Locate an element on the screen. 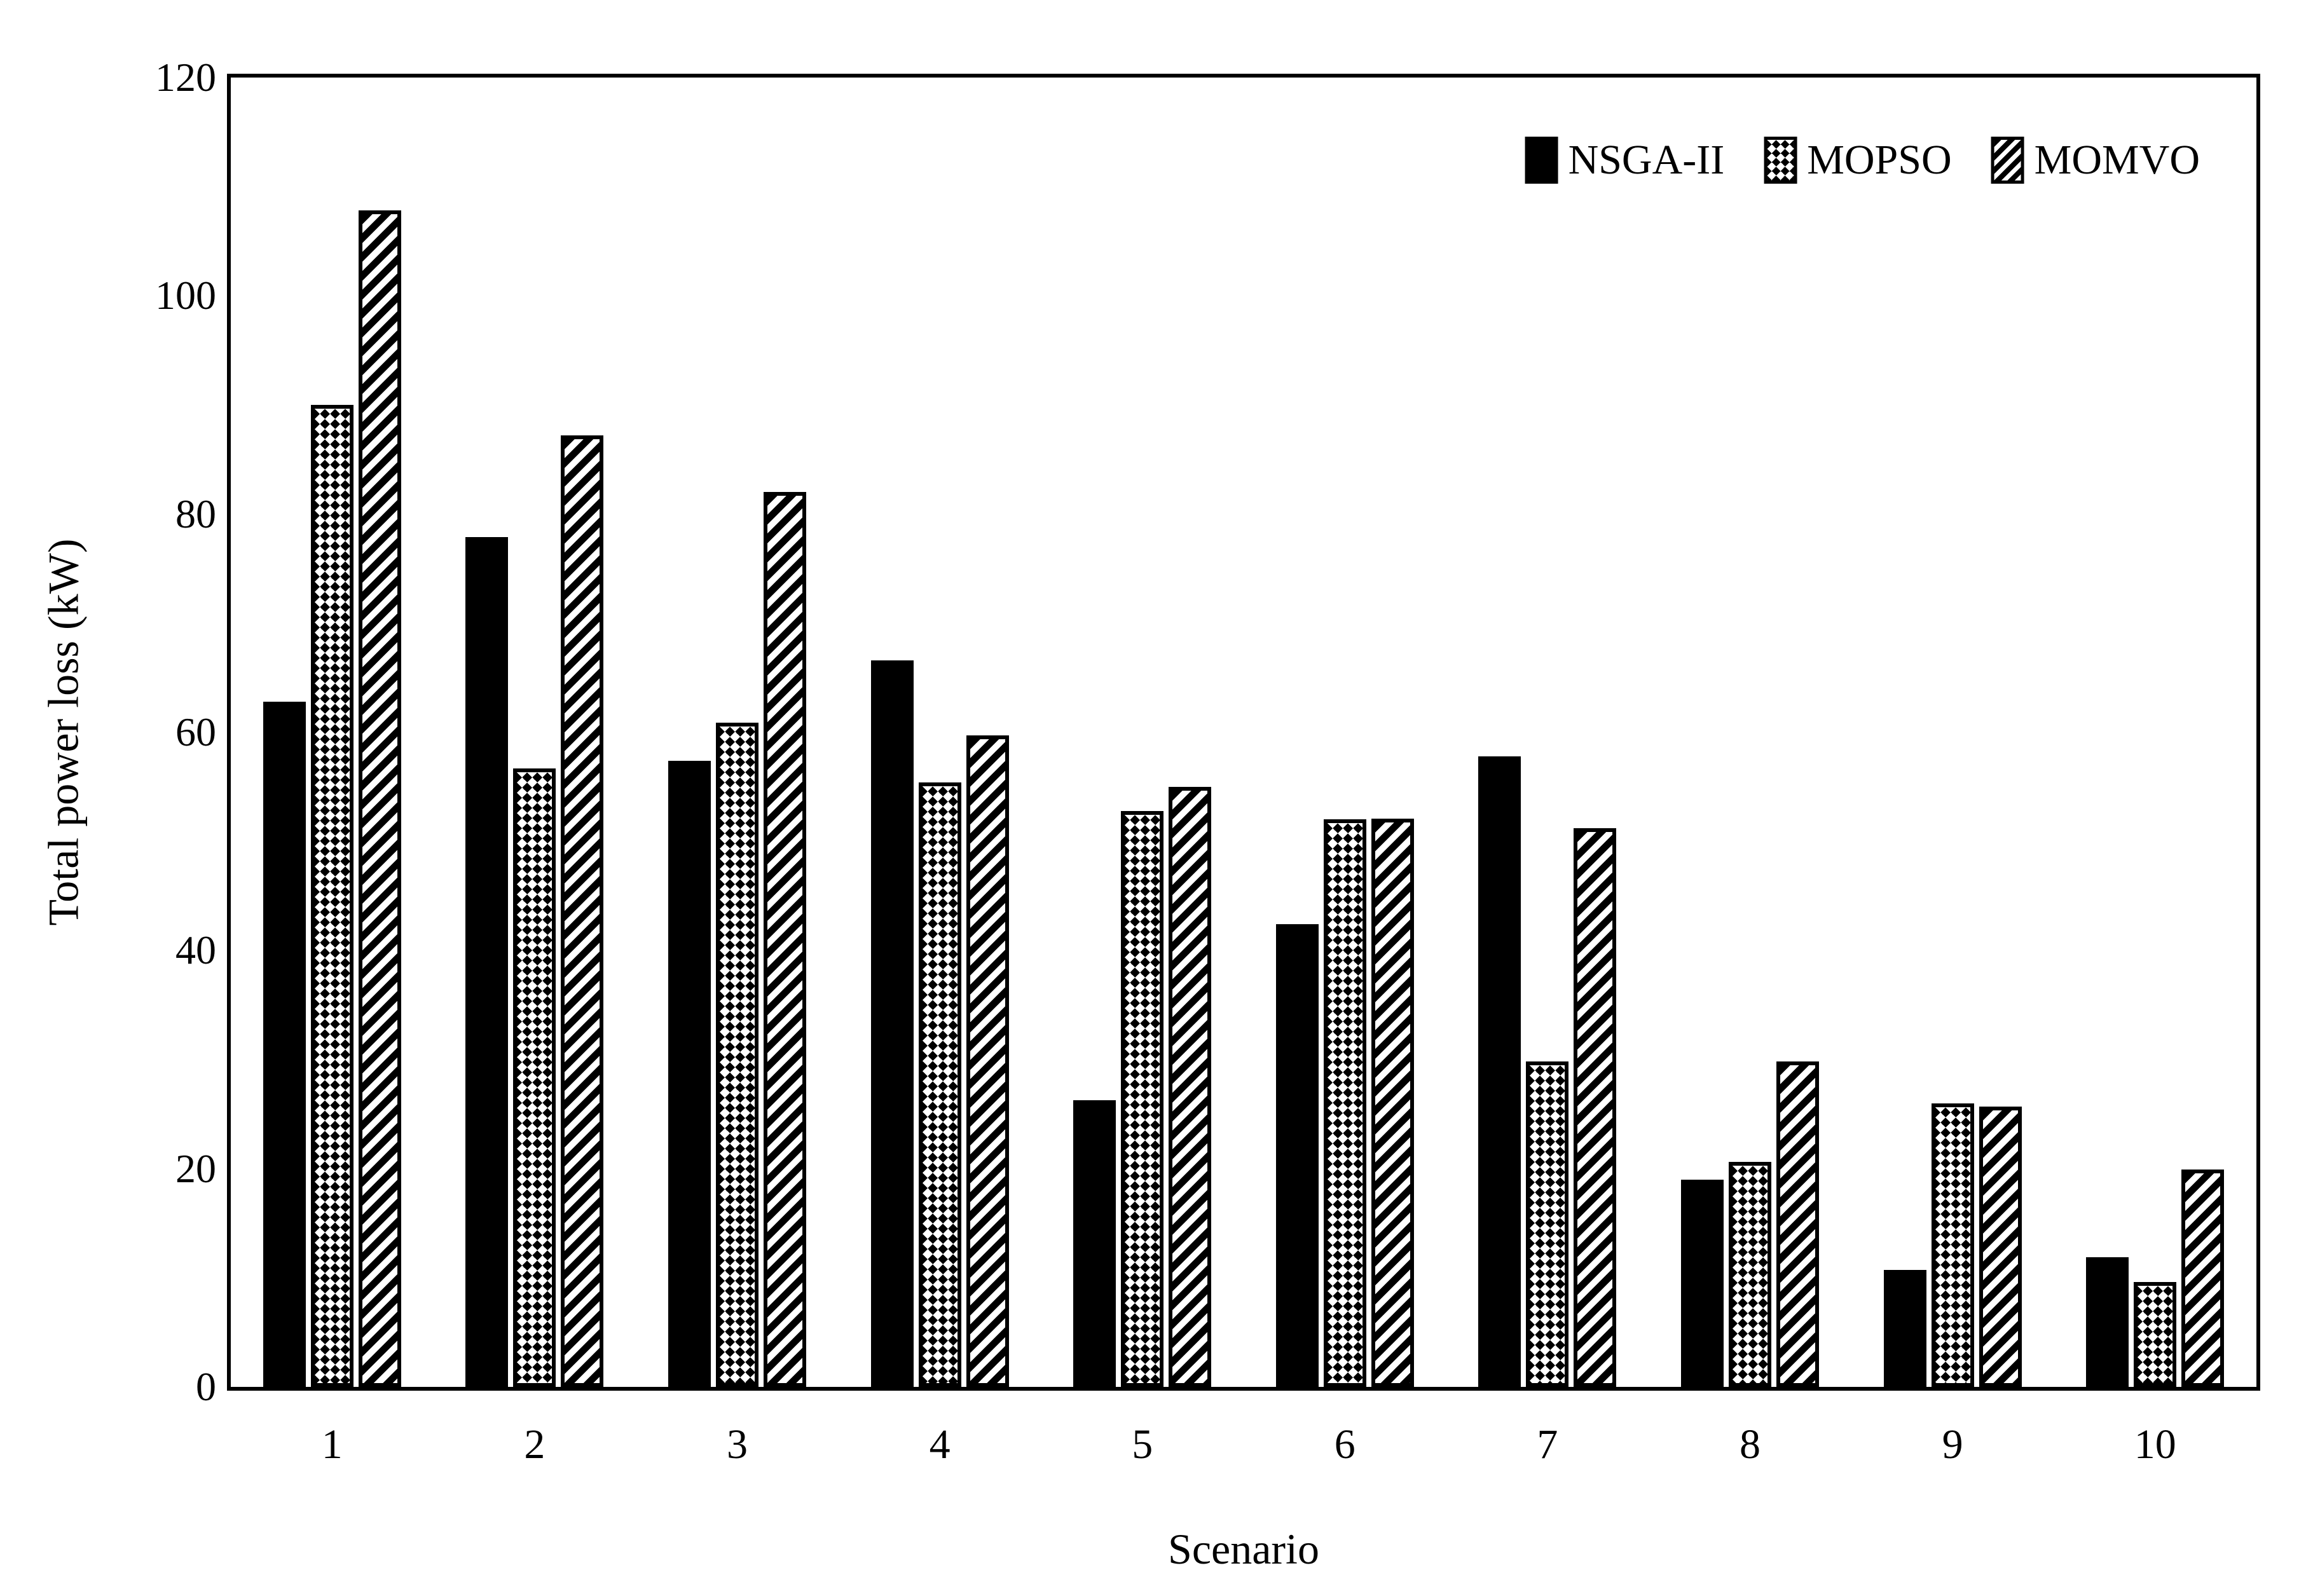  mopso-pattern-swatch-icon is located at coordinates (1780, 160).